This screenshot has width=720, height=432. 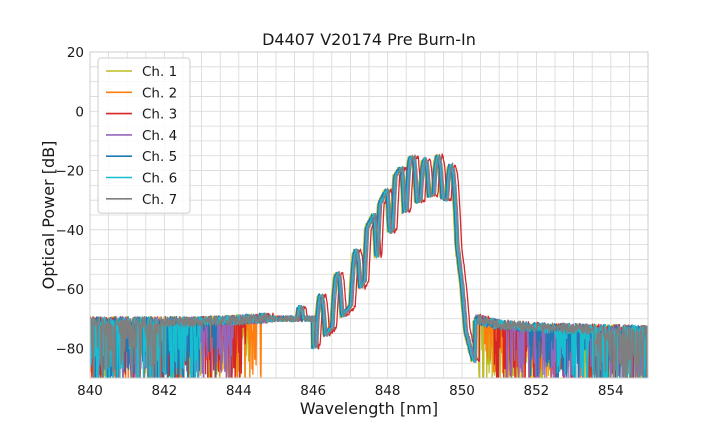 What do you see at coordinates (159, 93) in the screenshot?
I see `legend-label: Ch. 2` at bounding box center [159, 93].